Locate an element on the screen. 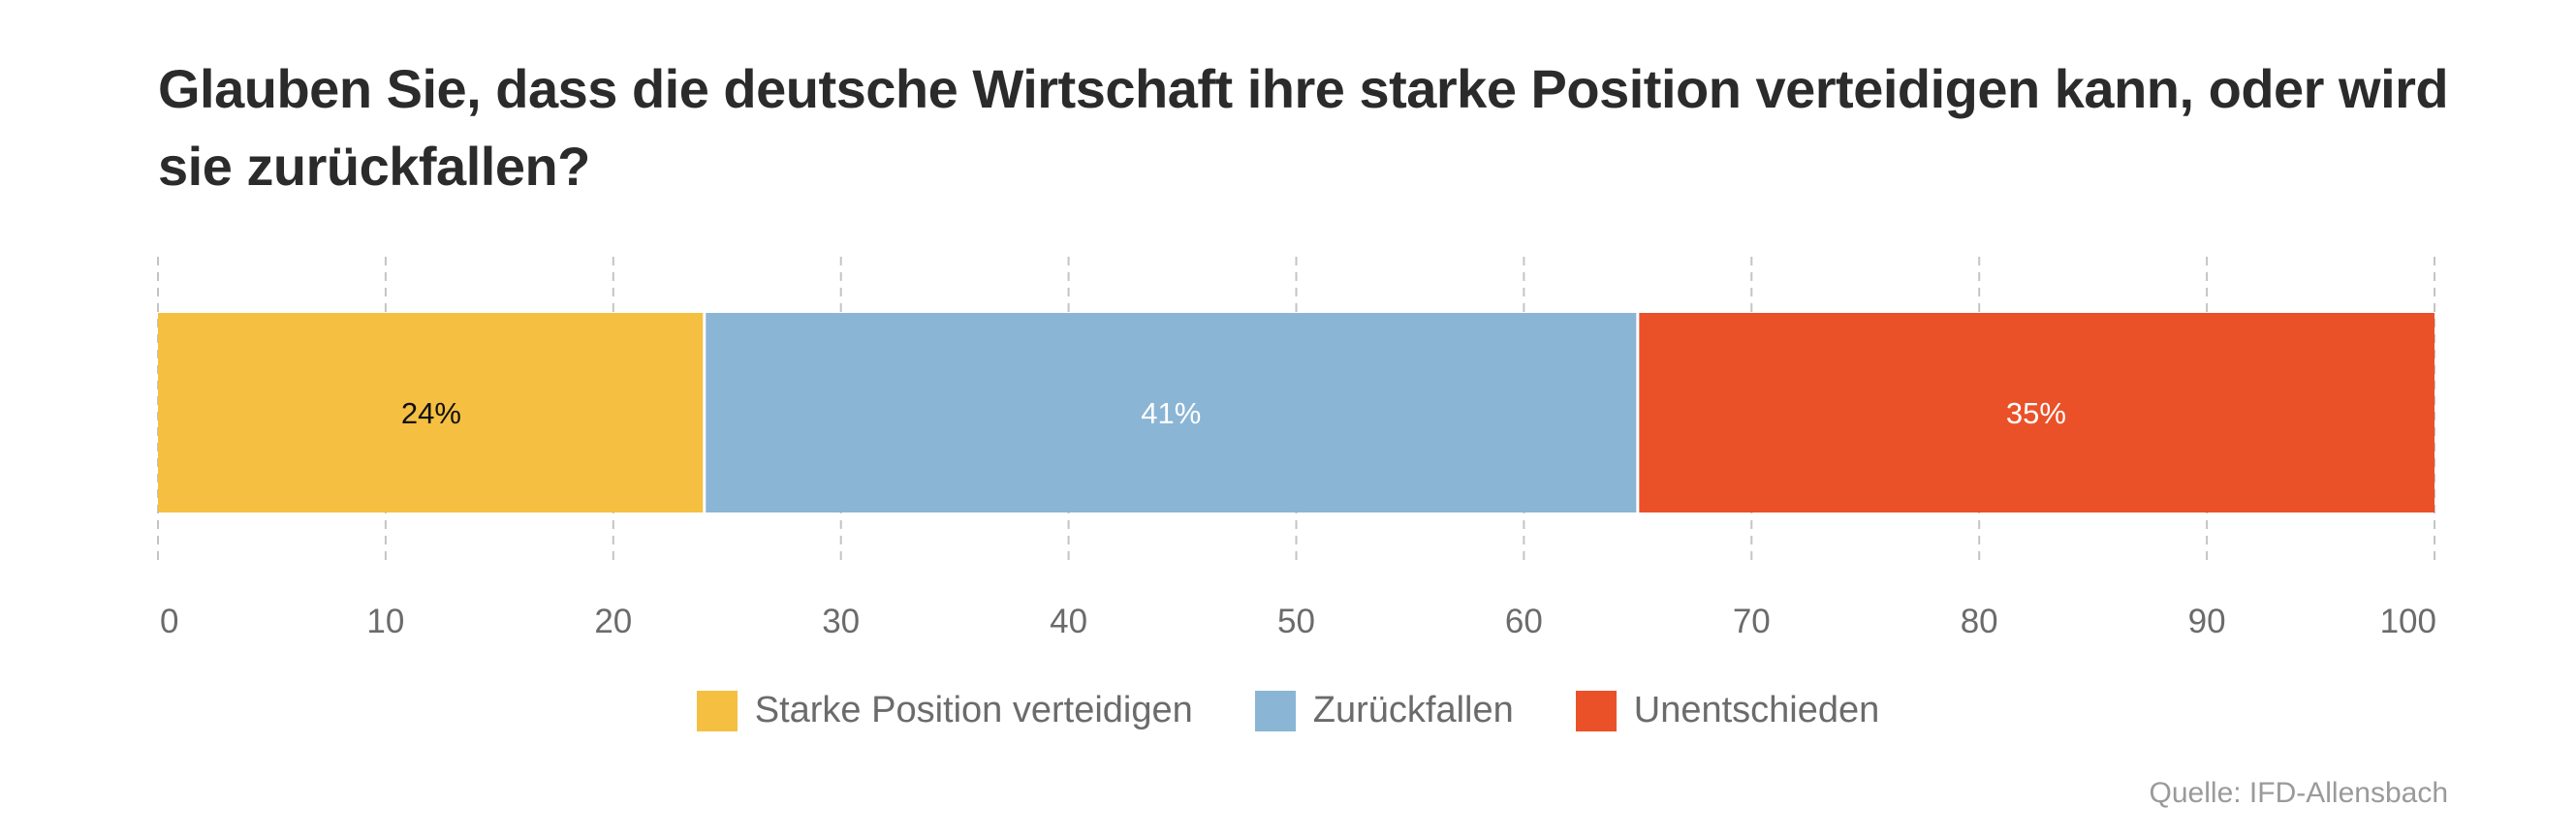  legend-label: Unentschieden is located at coordinates (1756, 710).